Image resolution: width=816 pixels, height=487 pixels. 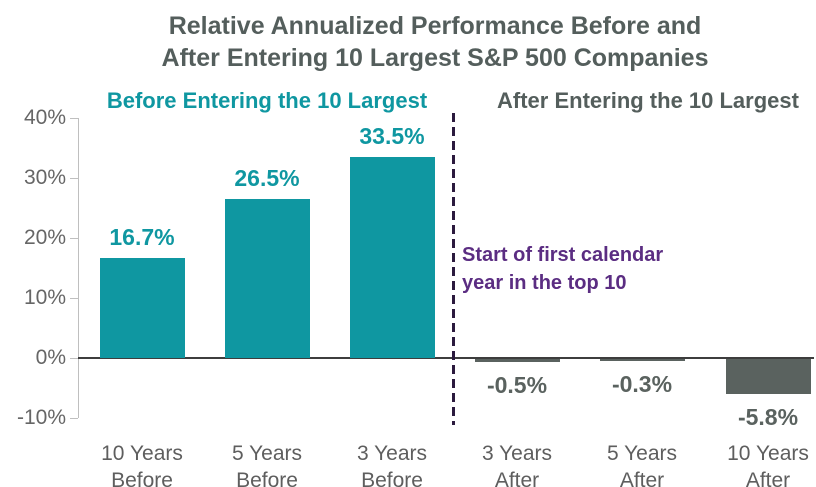 What do you see at coordinates (392, 257) in the screenshot?
I see `bar-3-years-before` at bounding box center [392, 257].